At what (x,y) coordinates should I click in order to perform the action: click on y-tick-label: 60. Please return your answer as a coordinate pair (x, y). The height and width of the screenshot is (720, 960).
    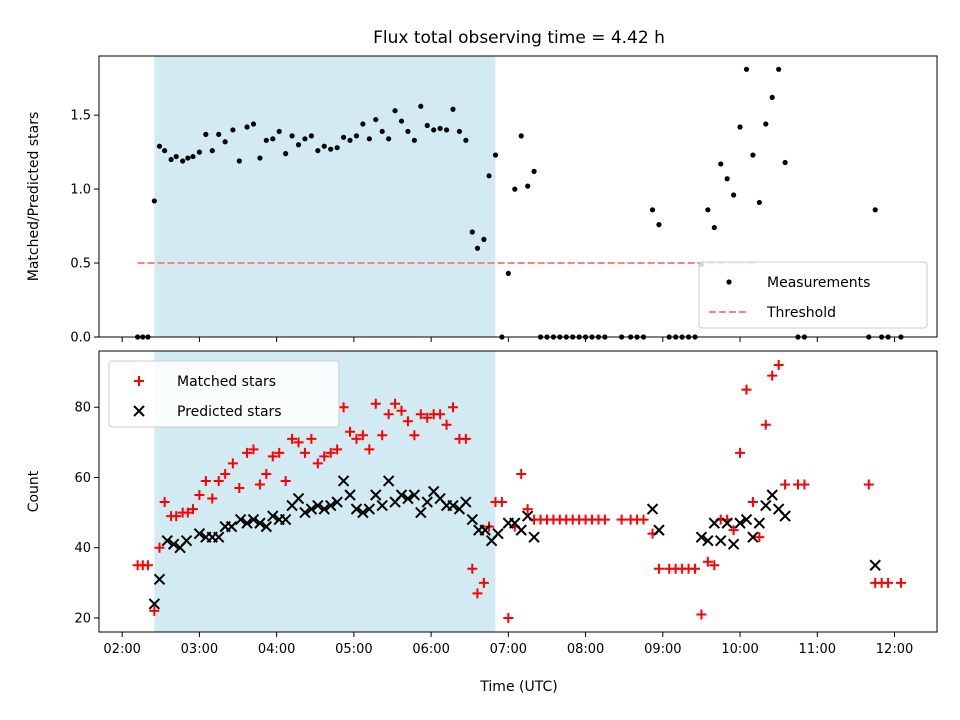
    Looking at the image, I should click on (82, 478).